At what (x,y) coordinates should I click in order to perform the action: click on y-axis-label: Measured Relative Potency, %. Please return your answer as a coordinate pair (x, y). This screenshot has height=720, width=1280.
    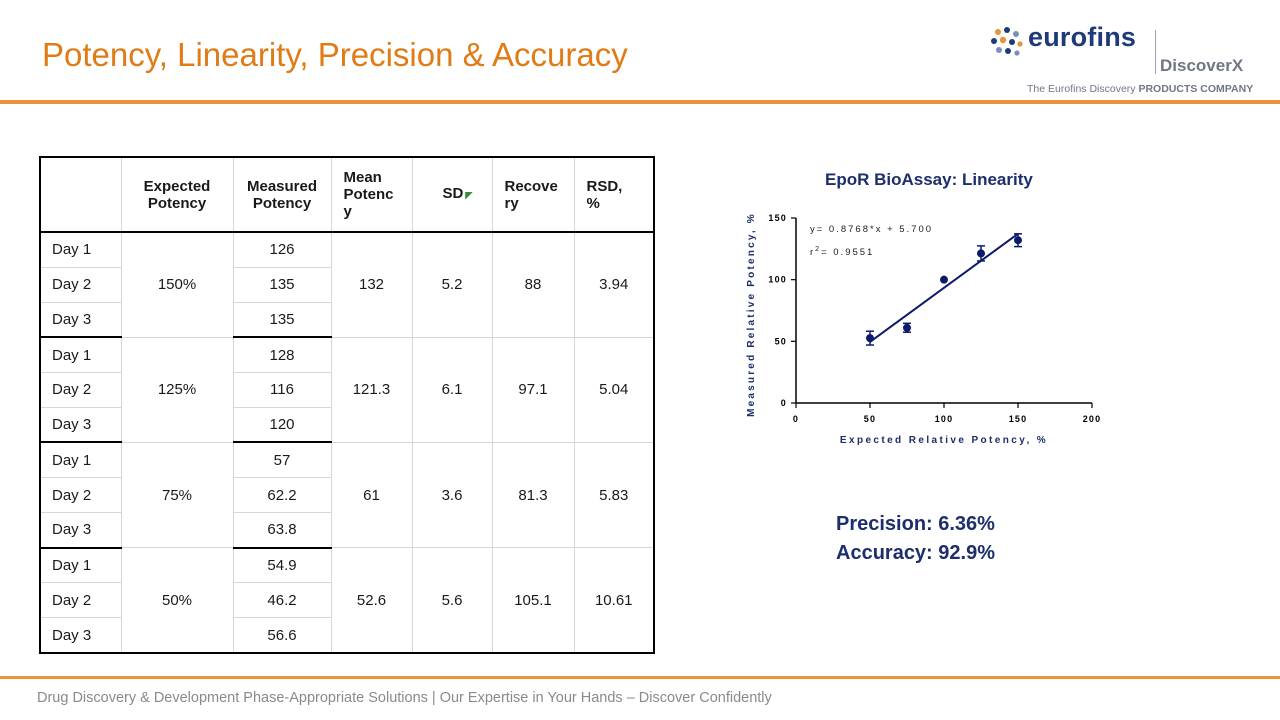
    Looking at the image, I should click on (751, 314).